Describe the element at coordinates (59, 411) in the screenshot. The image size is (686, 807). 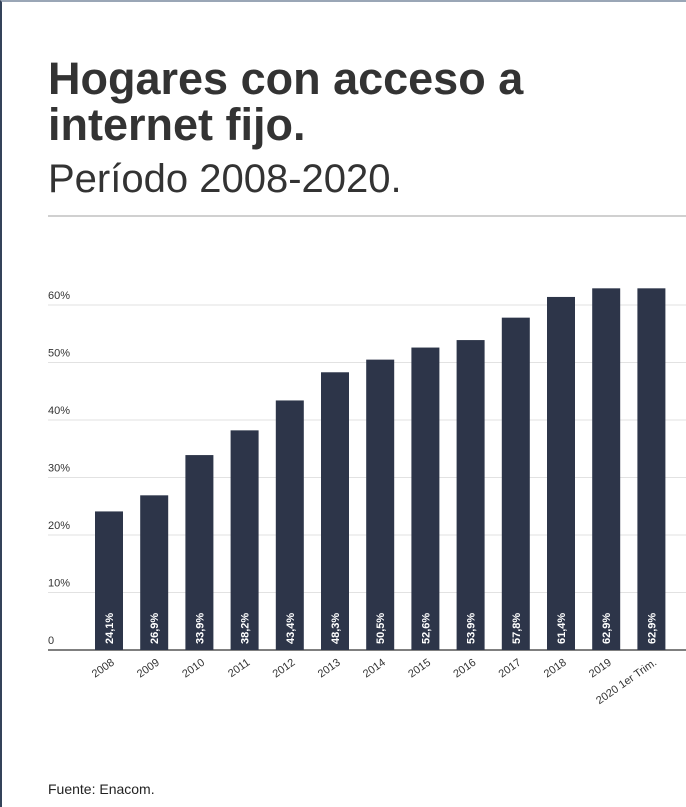
I see `y-tick-label: 40%` at that location.